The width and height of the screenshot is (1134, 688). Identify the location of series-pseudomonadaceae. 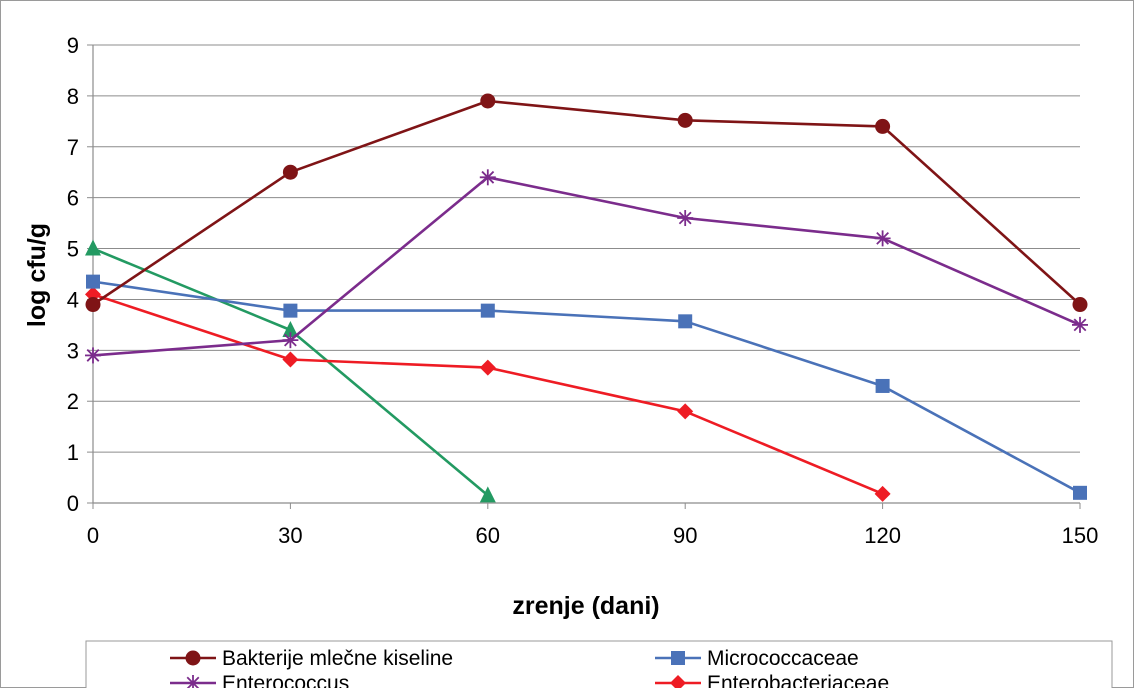
(290, 371).